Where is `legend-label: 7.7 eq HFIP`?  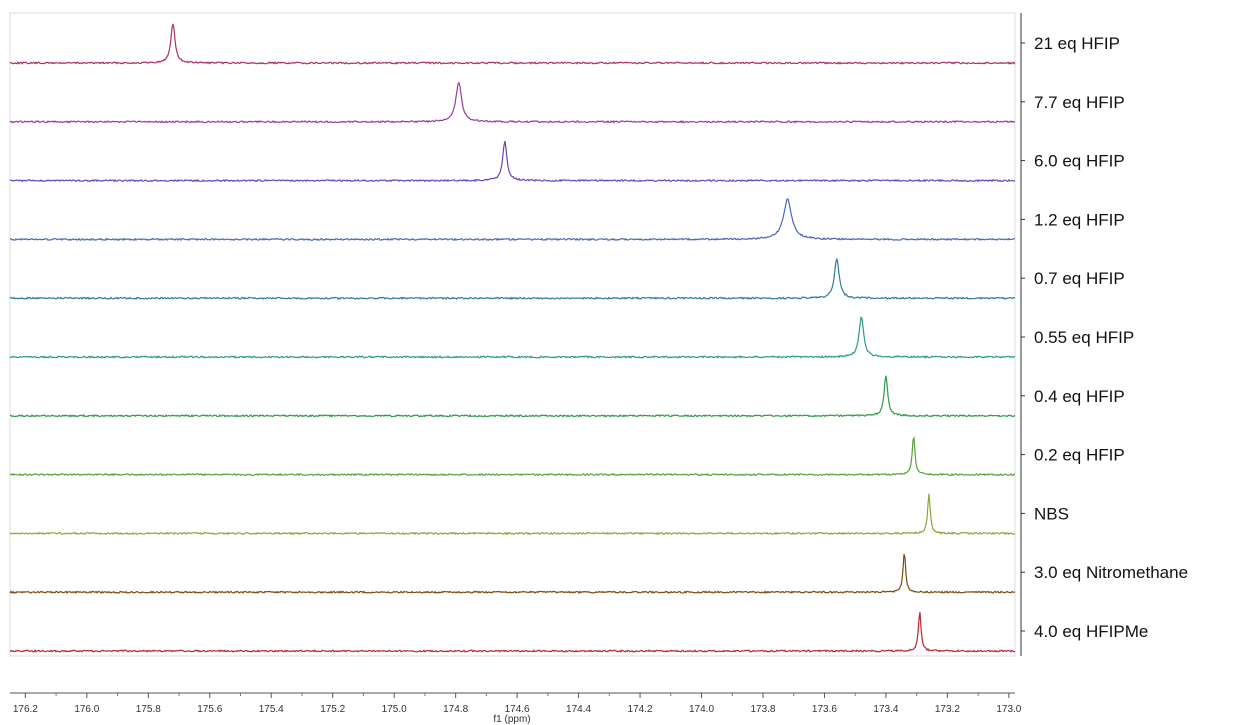 legend-label: 7.7 eq HFIP is located at coordinates (1079, 102).